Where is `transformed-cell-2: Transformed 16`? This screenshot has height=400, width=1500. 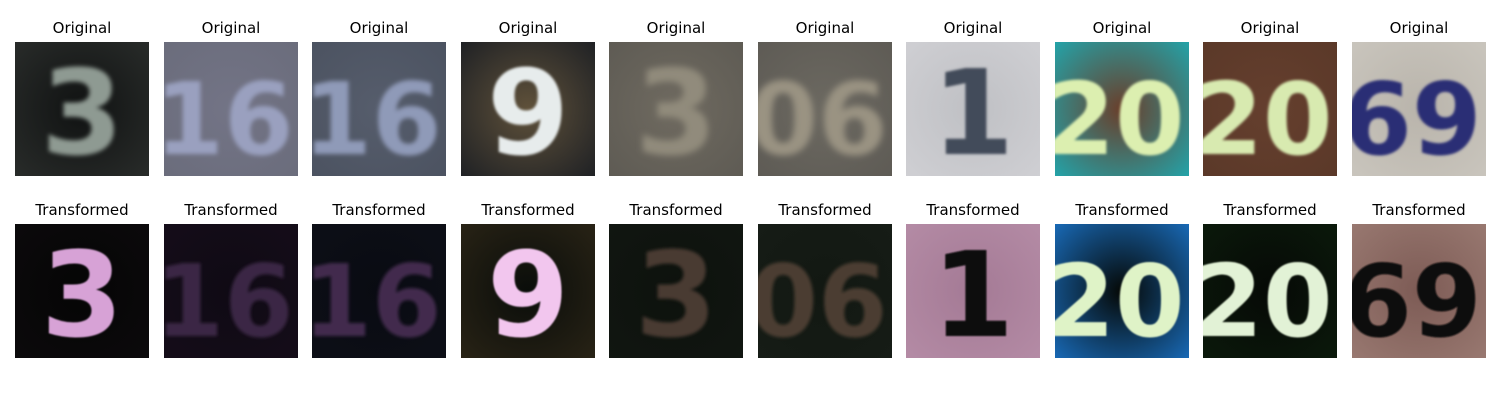
transformed-cell-2: Transformed 16 is located at coordinates (231, 279).